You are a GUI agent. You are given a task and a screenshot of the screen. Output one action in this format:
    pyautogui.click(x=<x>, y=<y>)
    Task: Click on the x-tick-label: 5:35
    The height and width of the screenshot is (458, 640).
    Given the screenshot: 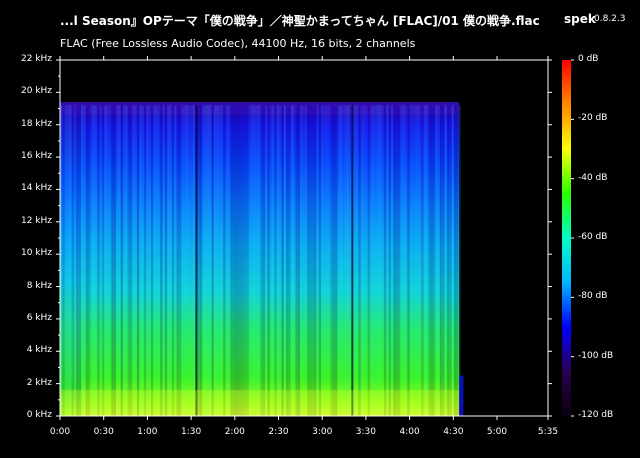 What is the action you would take?
    pyautogui.click(x=548, y=432)
    